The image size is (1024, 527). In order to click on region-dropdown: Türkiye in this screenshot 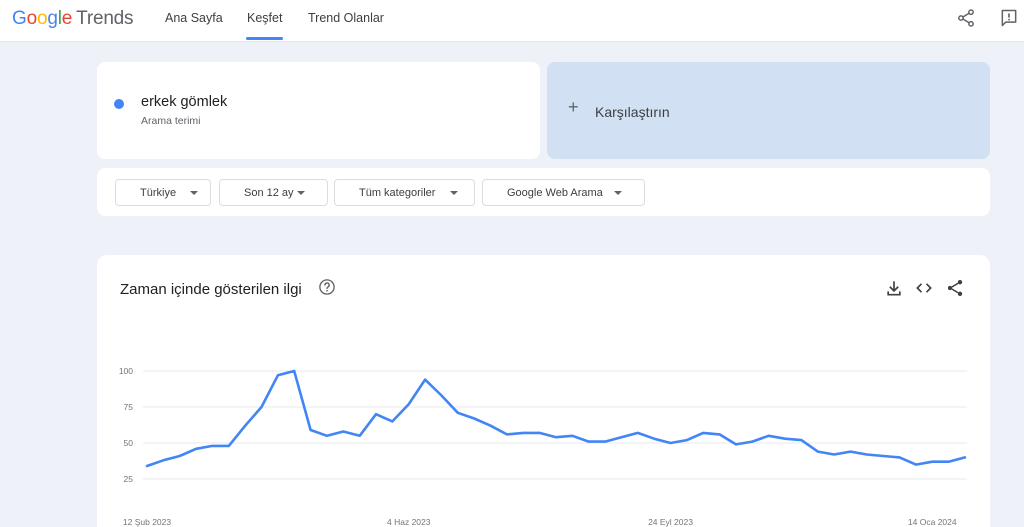, I will do `click(163, 192)`.